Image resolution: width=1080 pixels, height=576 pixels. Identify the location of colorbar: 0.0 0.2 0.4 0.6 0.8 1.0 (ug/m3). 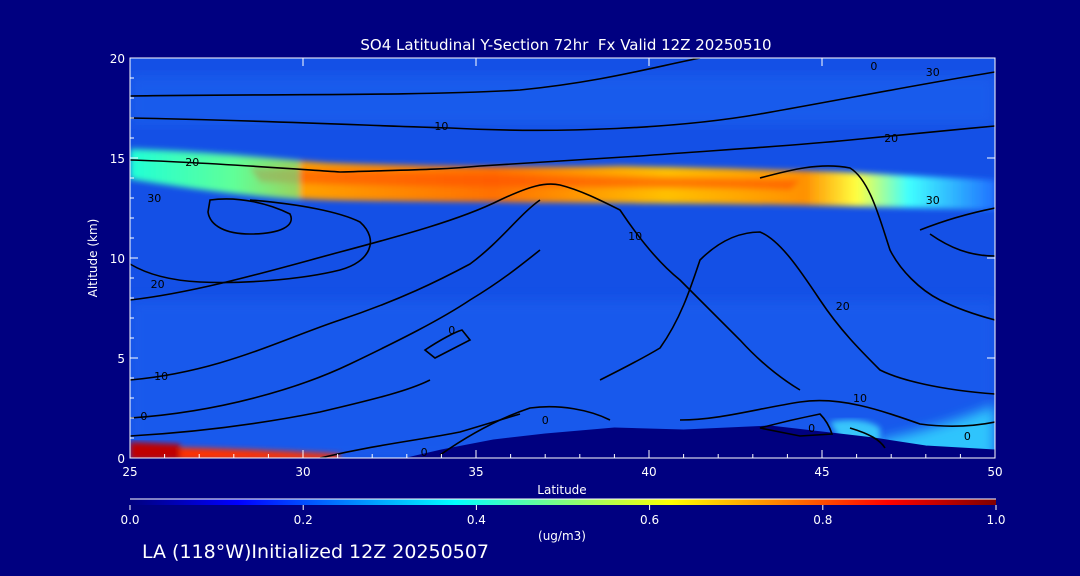
(563, 520).